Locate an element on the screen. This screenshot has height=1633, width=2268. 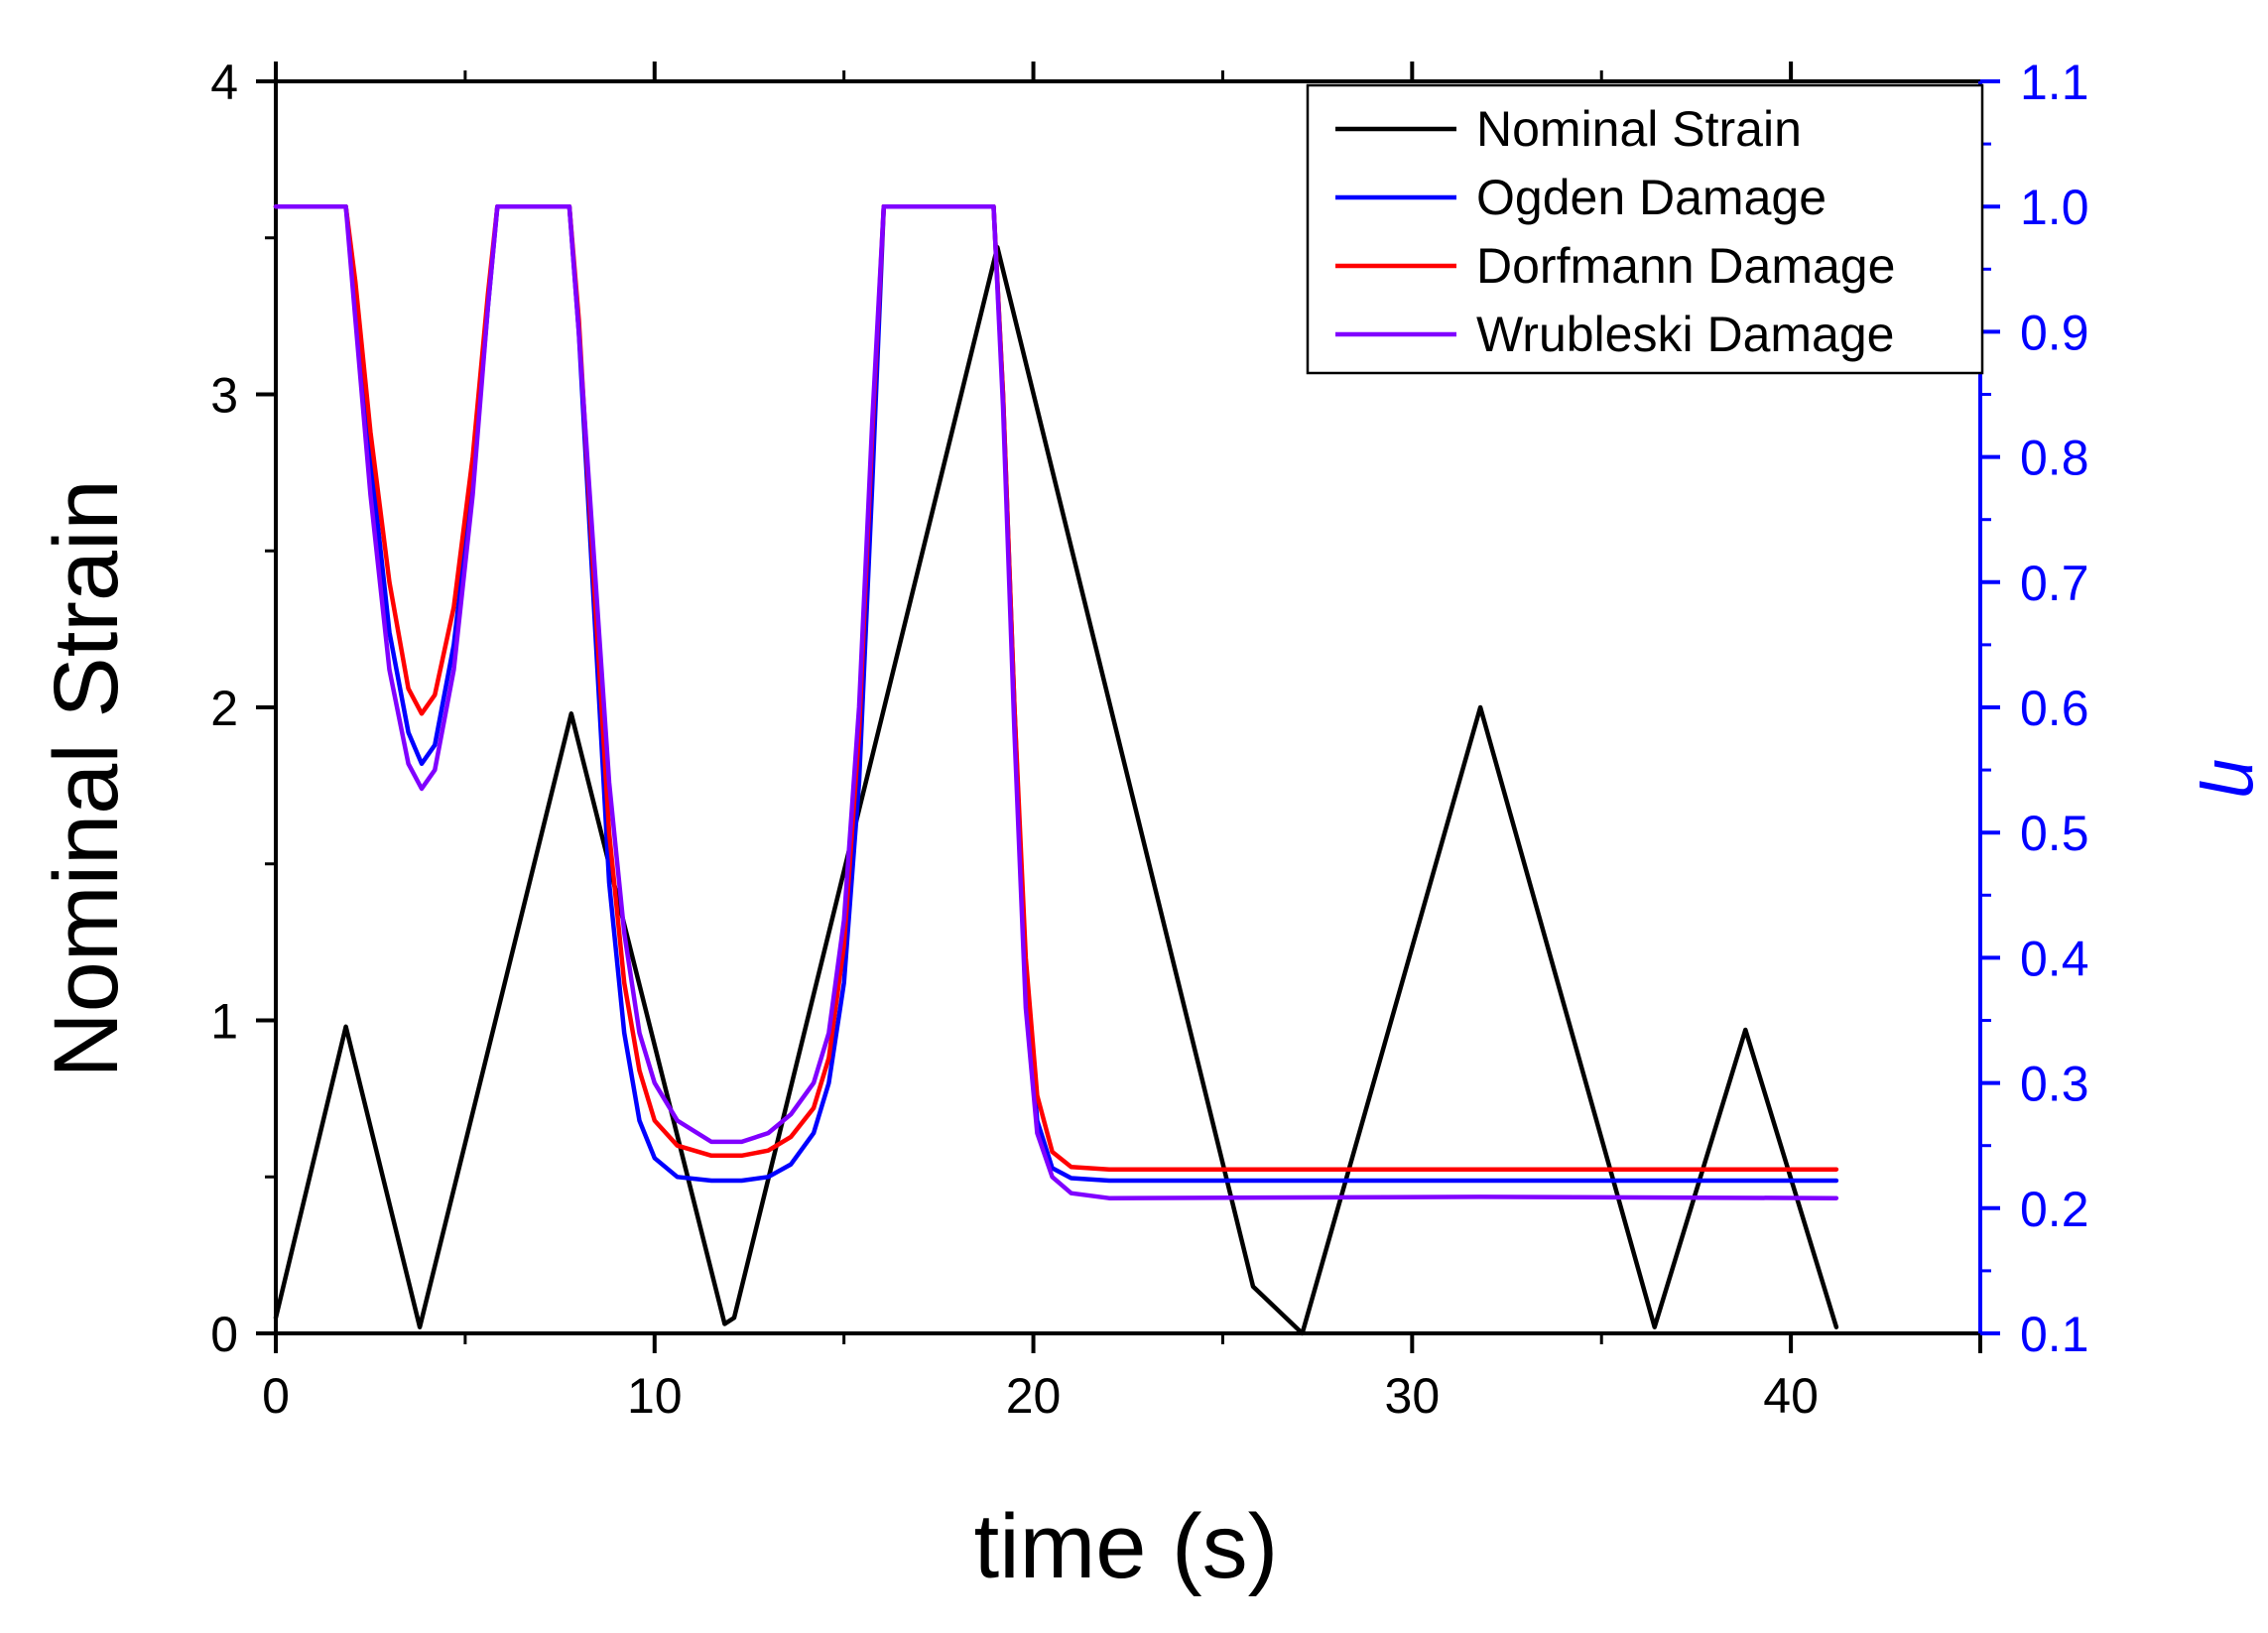
legend-label: Dorfmann Damage is located at coordinates (1685, 266).